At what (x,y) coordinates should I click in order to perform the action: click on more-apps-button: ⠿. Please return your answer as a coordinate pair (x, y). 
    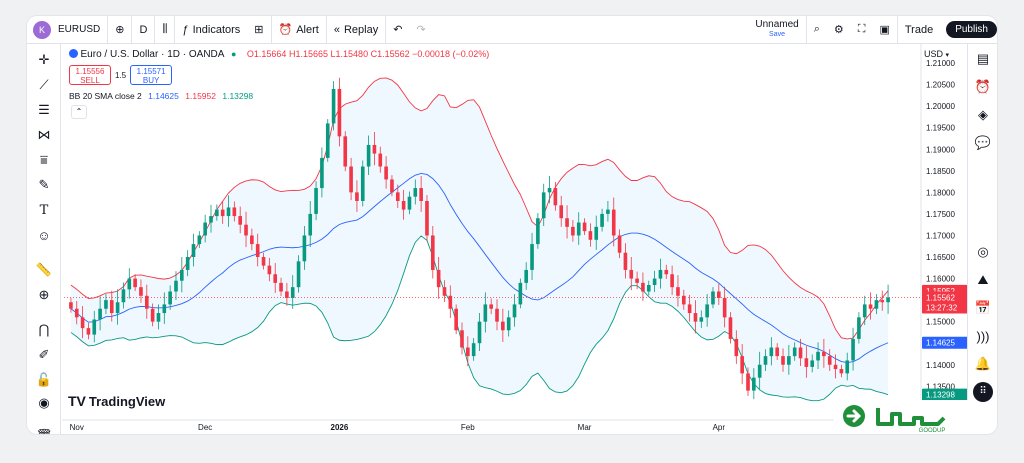
    Looking at the image, I should click on (983, 392).